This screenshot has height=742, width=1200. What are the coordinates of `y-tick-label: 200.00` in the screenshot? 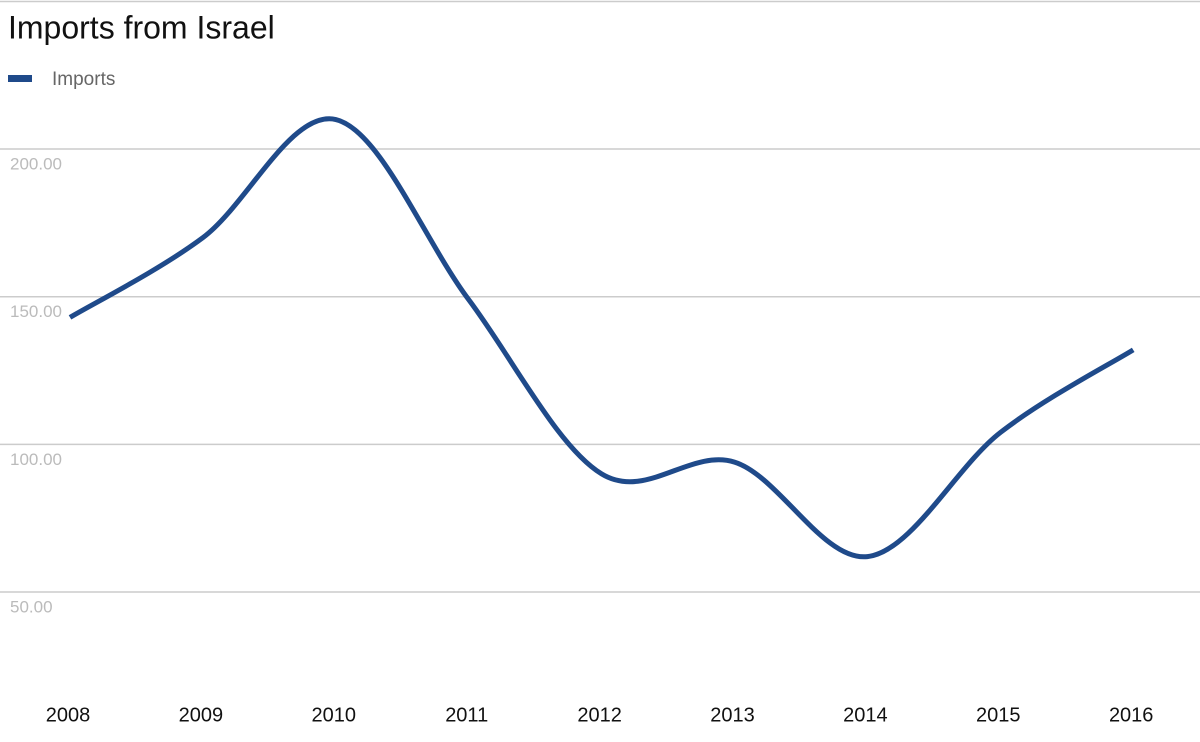 It's located at (36, 164).